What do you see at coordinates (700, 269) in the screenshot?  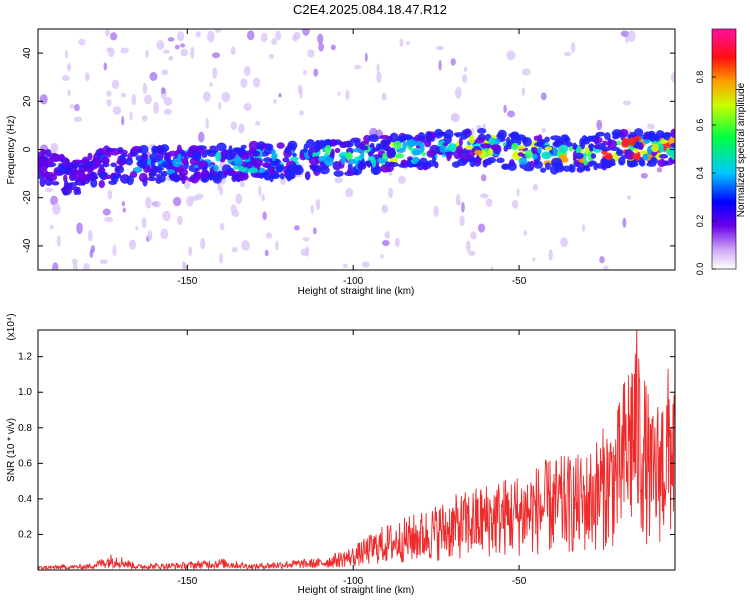 I see `colorbar-tick-label: 0.0` at bounding box center [700, 269].